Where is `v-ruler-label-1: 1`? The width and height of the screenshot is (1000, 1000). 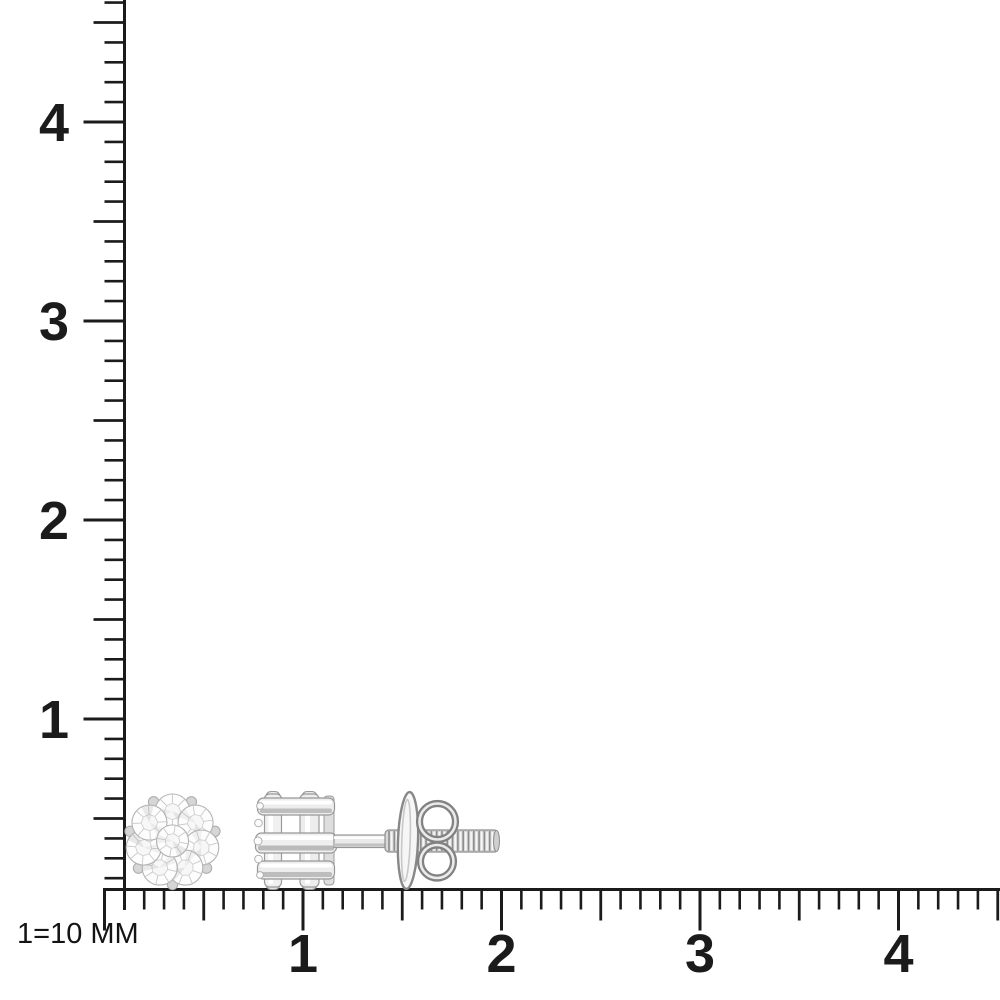
v-ruler-label-1: 1 is located at coordinates (54, 720).